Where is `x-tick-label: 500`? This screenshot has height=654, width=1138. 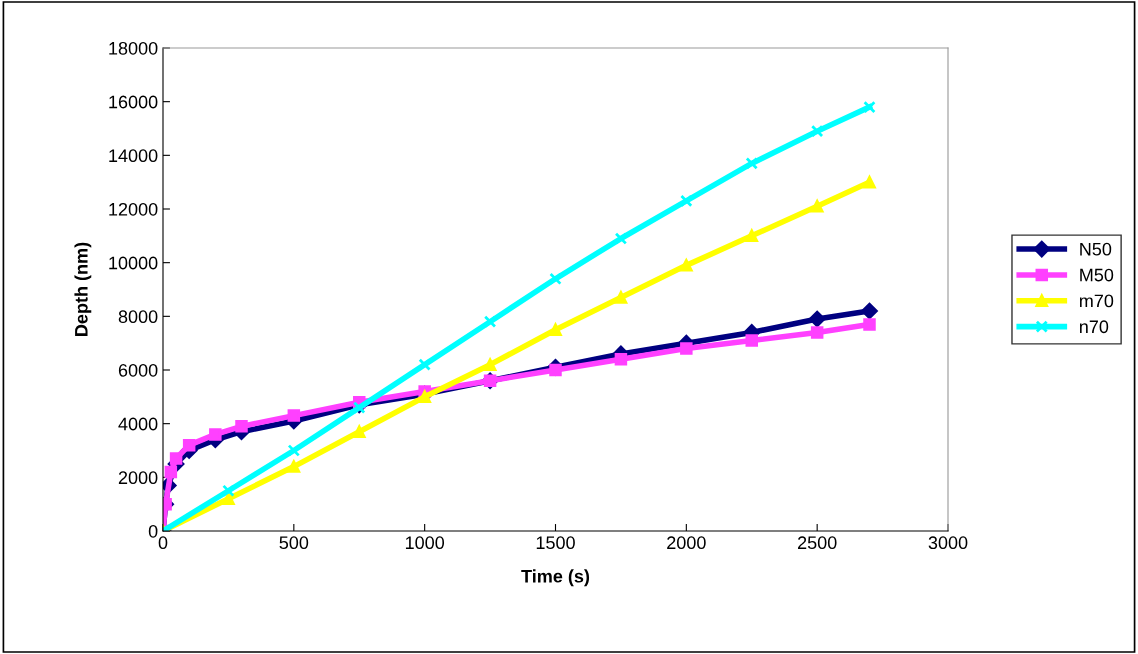
x-tick-label: 500 is located at coordinates (294, 543).